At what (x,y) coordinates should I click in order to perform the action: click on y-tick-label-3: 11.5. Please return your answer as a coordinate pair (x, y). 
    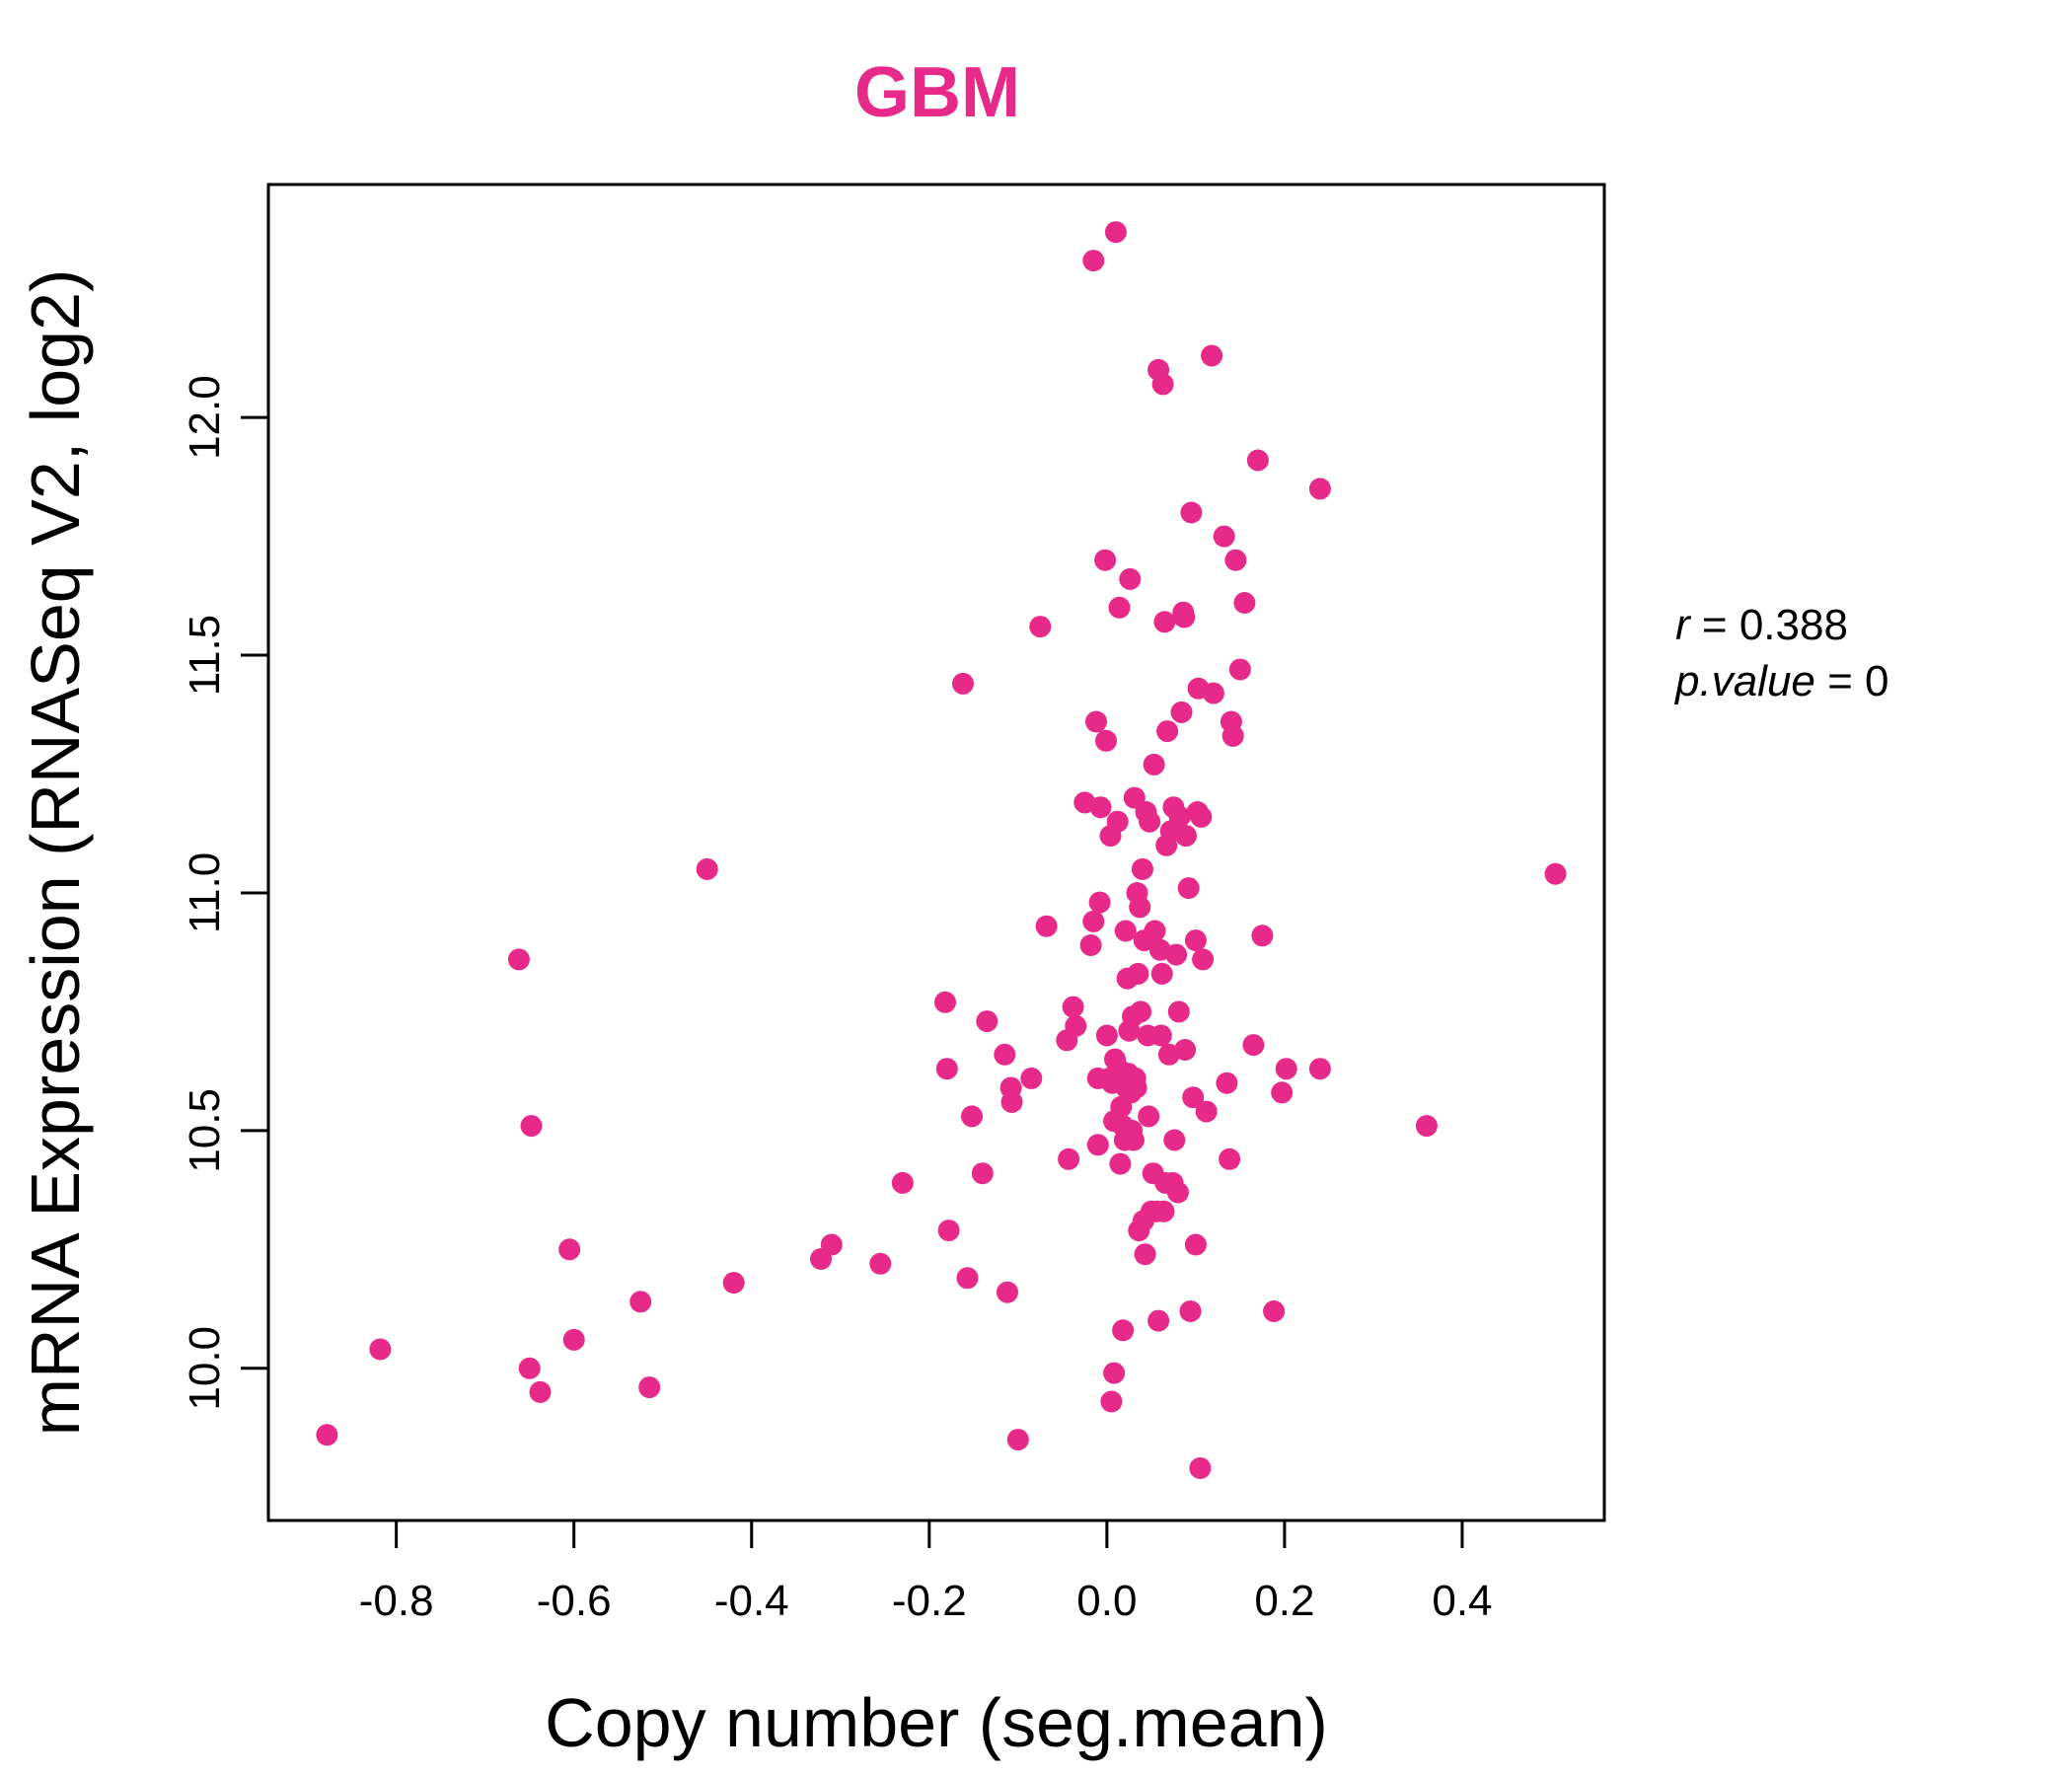
    Looking at the image, I should click on (205, 655).